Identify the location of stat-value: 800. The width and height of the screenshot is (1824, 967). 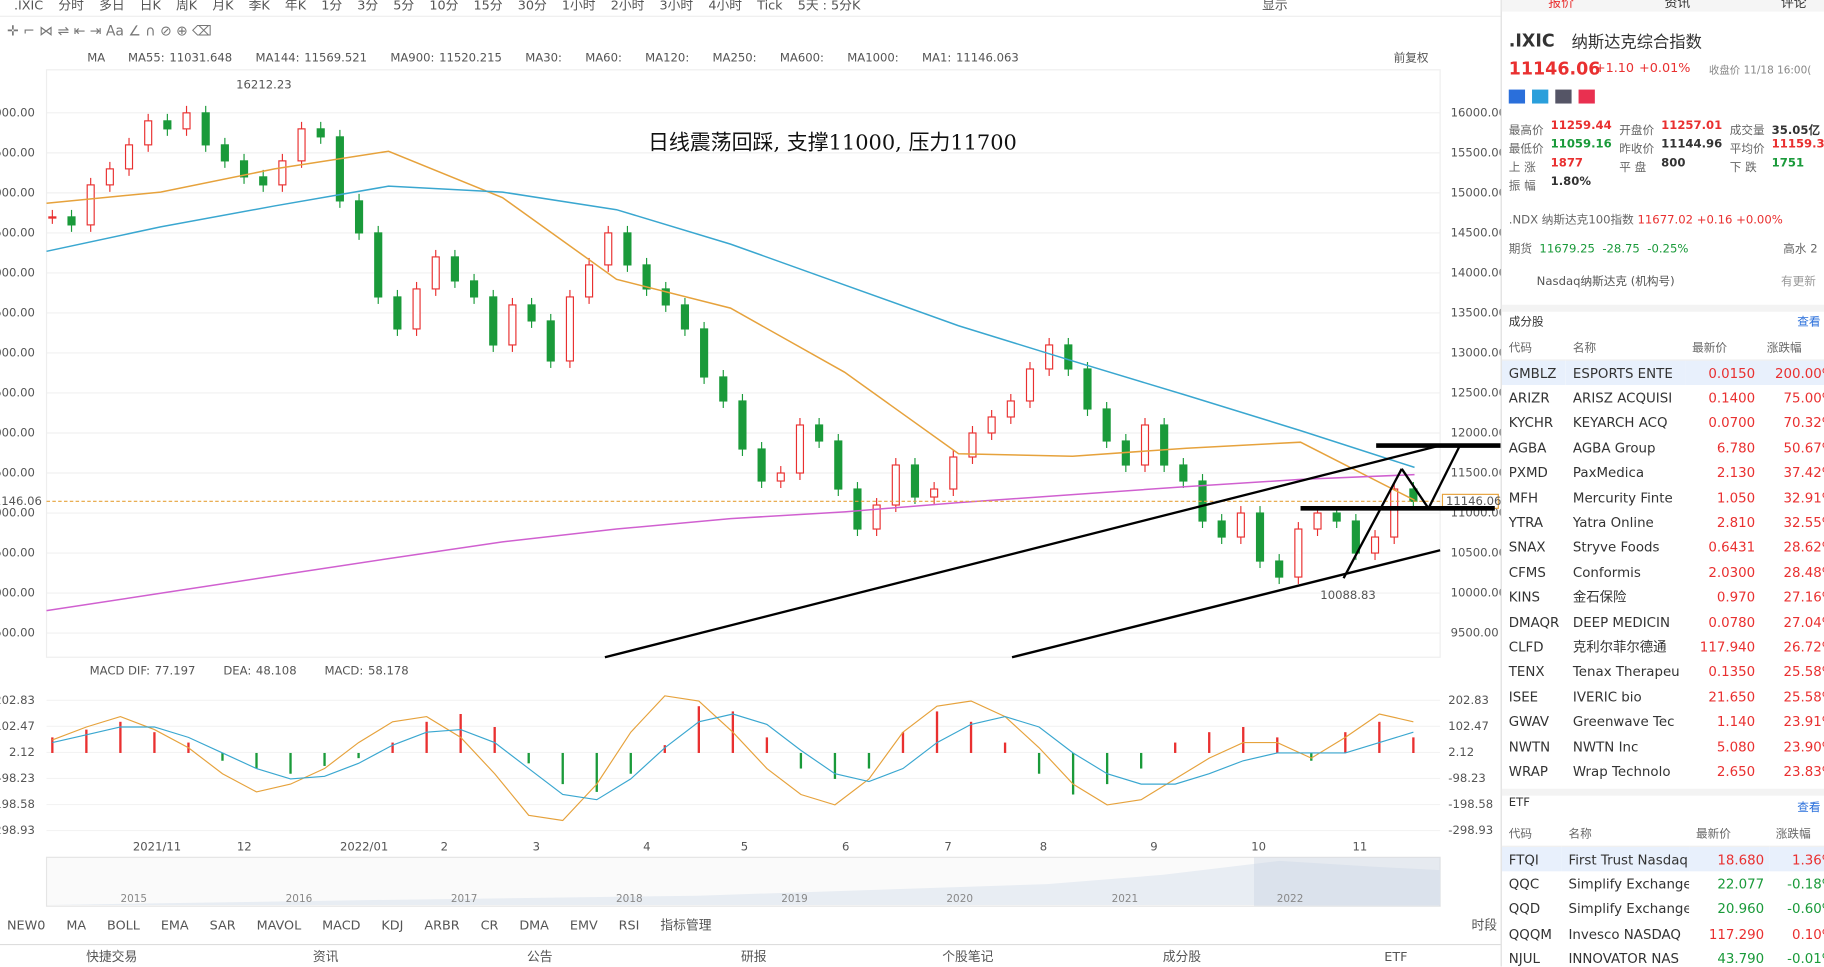
(1673, 163).